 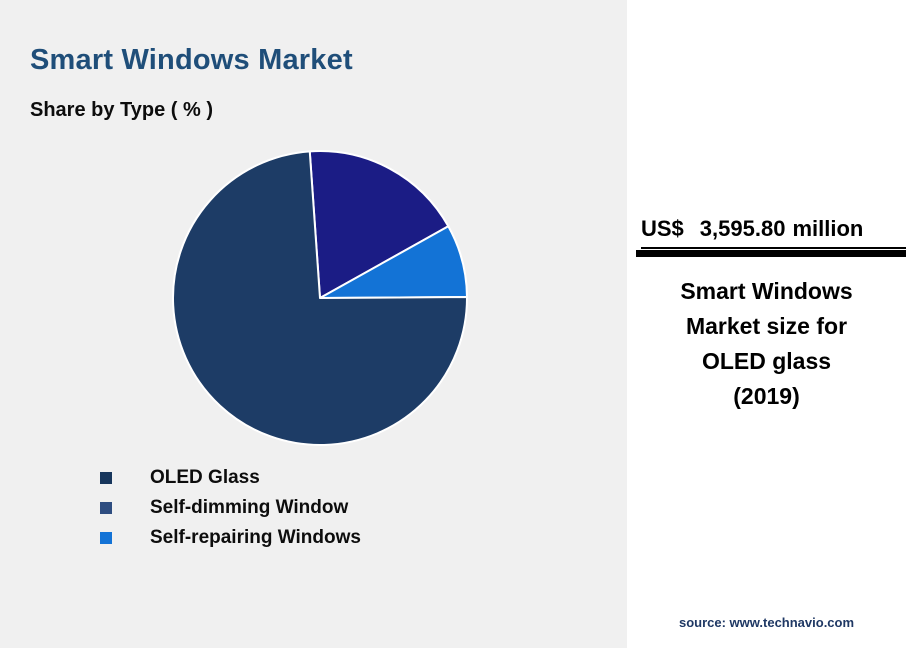 I want to click on legend-marker-oled-glass, so click(x=106, y=478).